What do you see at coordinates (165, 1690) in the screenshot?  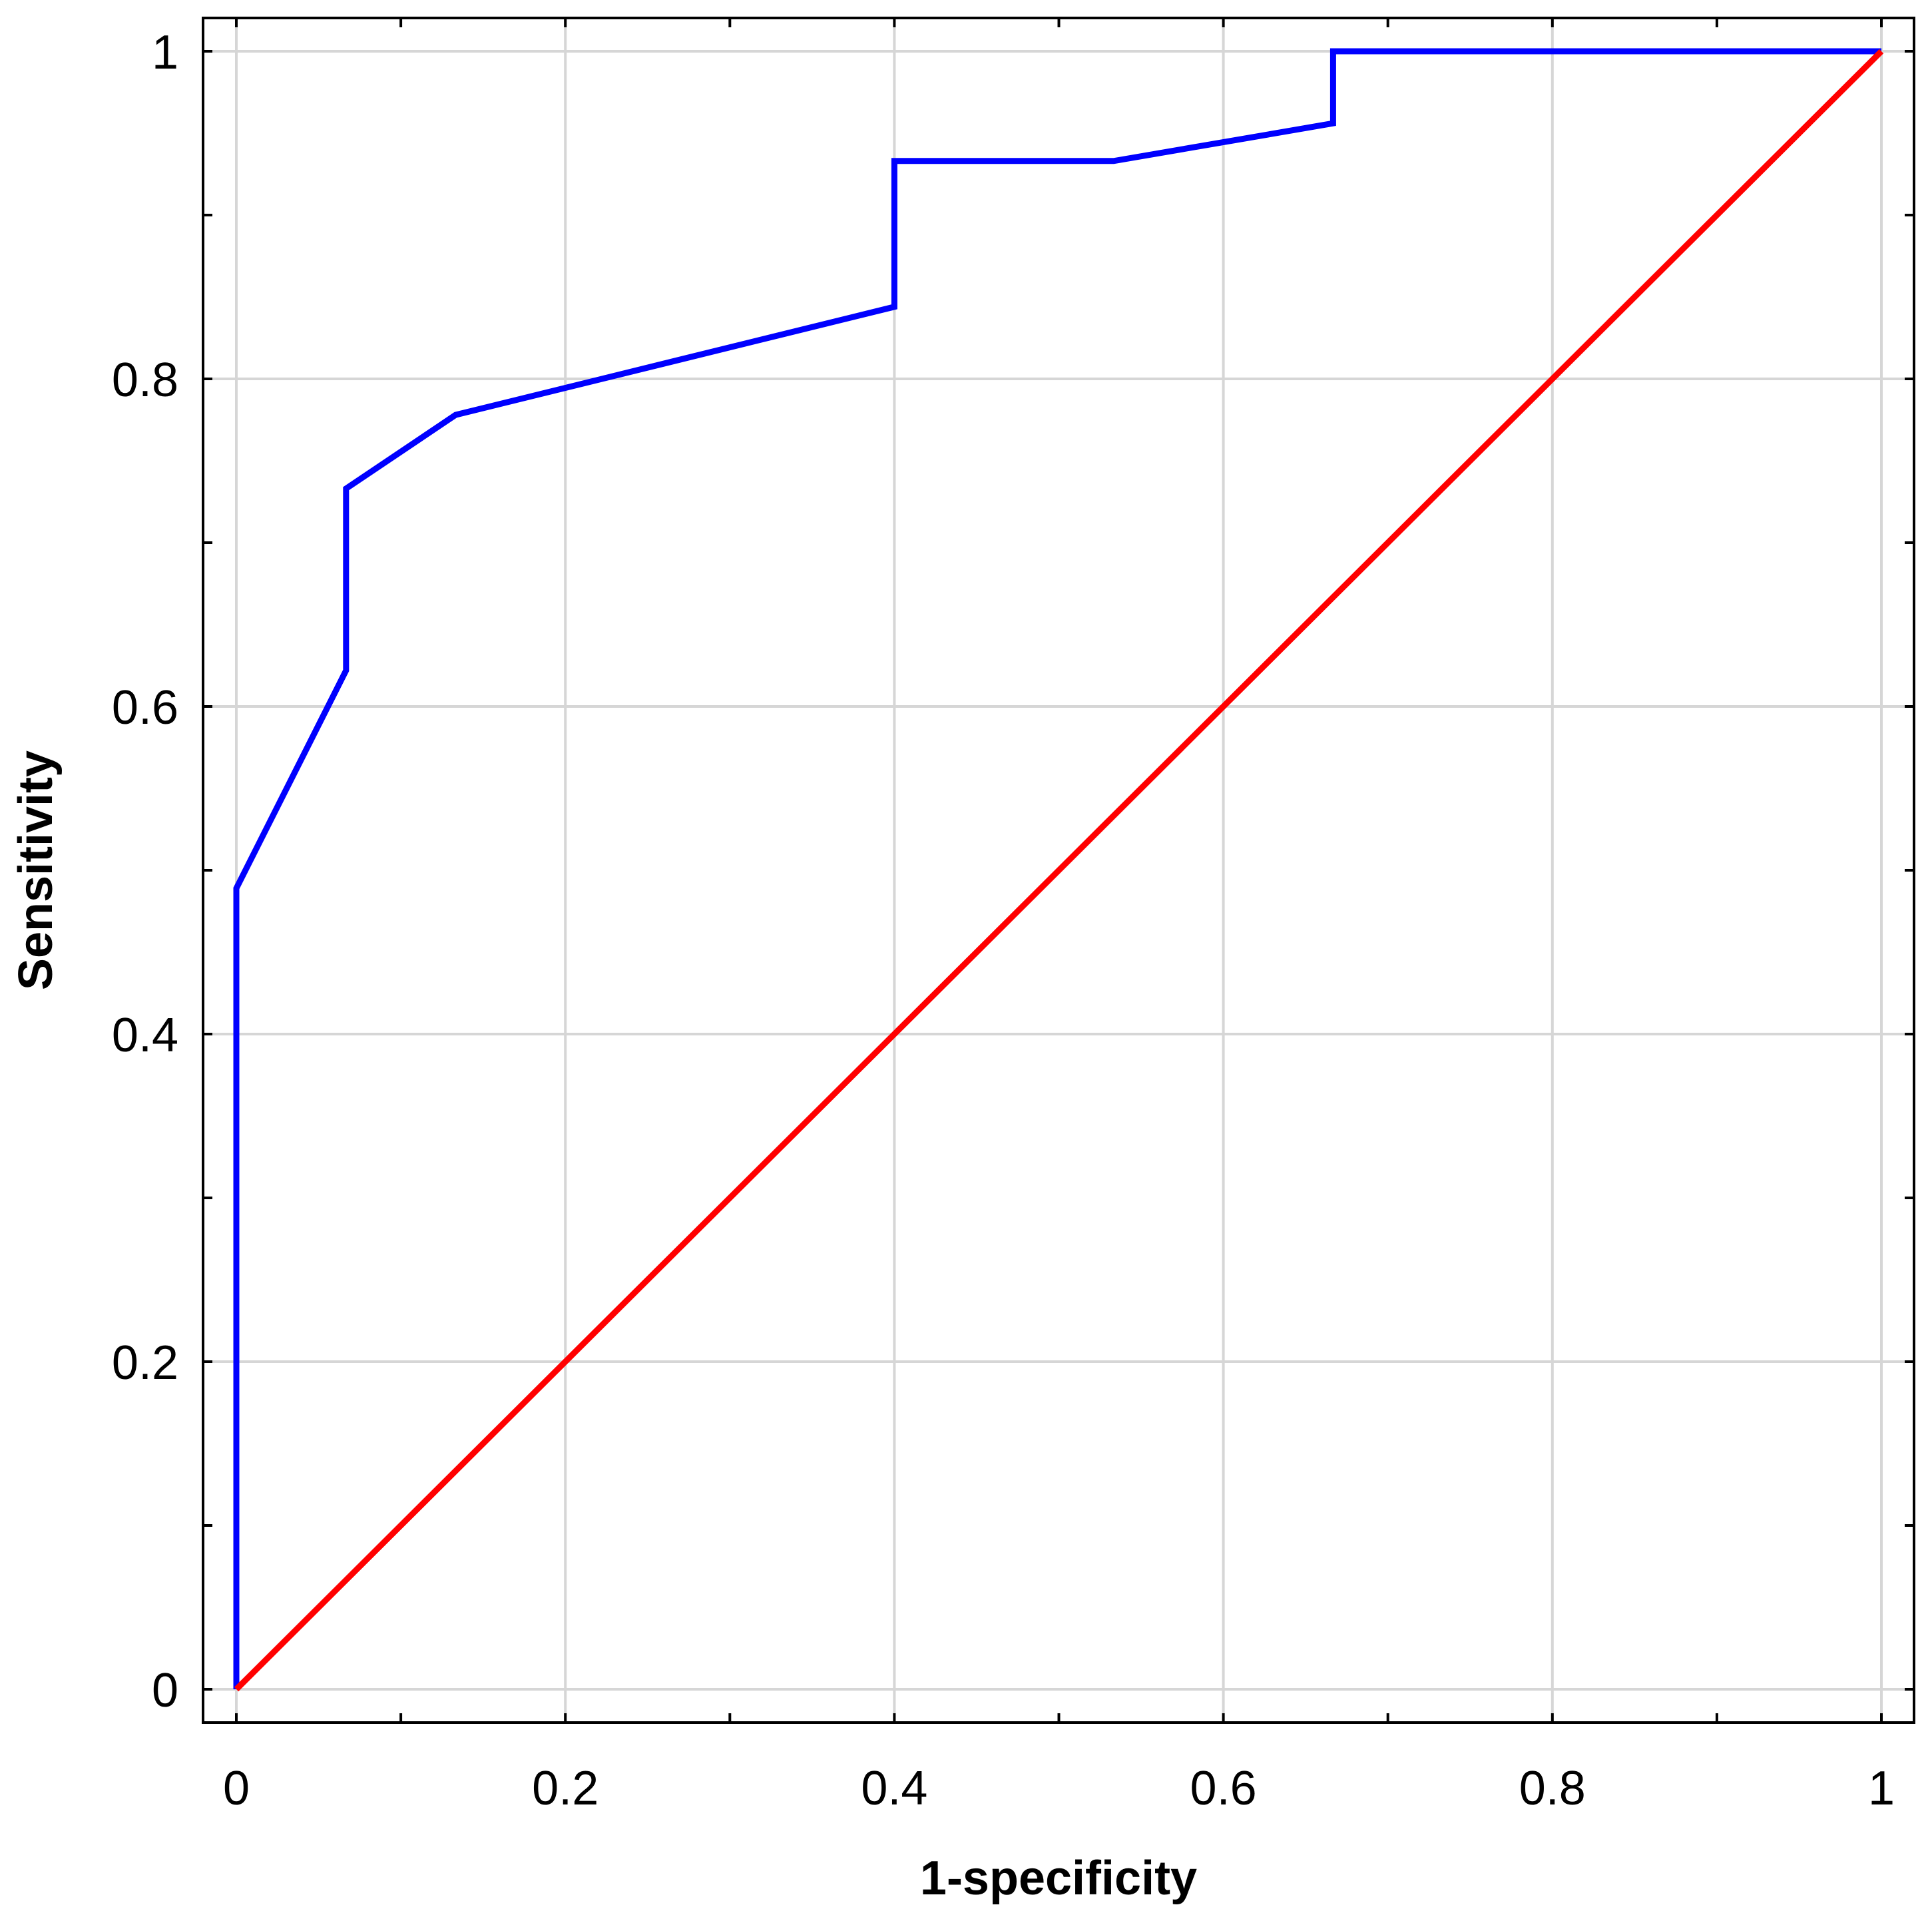 I see `y-tick-label: 0` at bounding box center [165, 1690].